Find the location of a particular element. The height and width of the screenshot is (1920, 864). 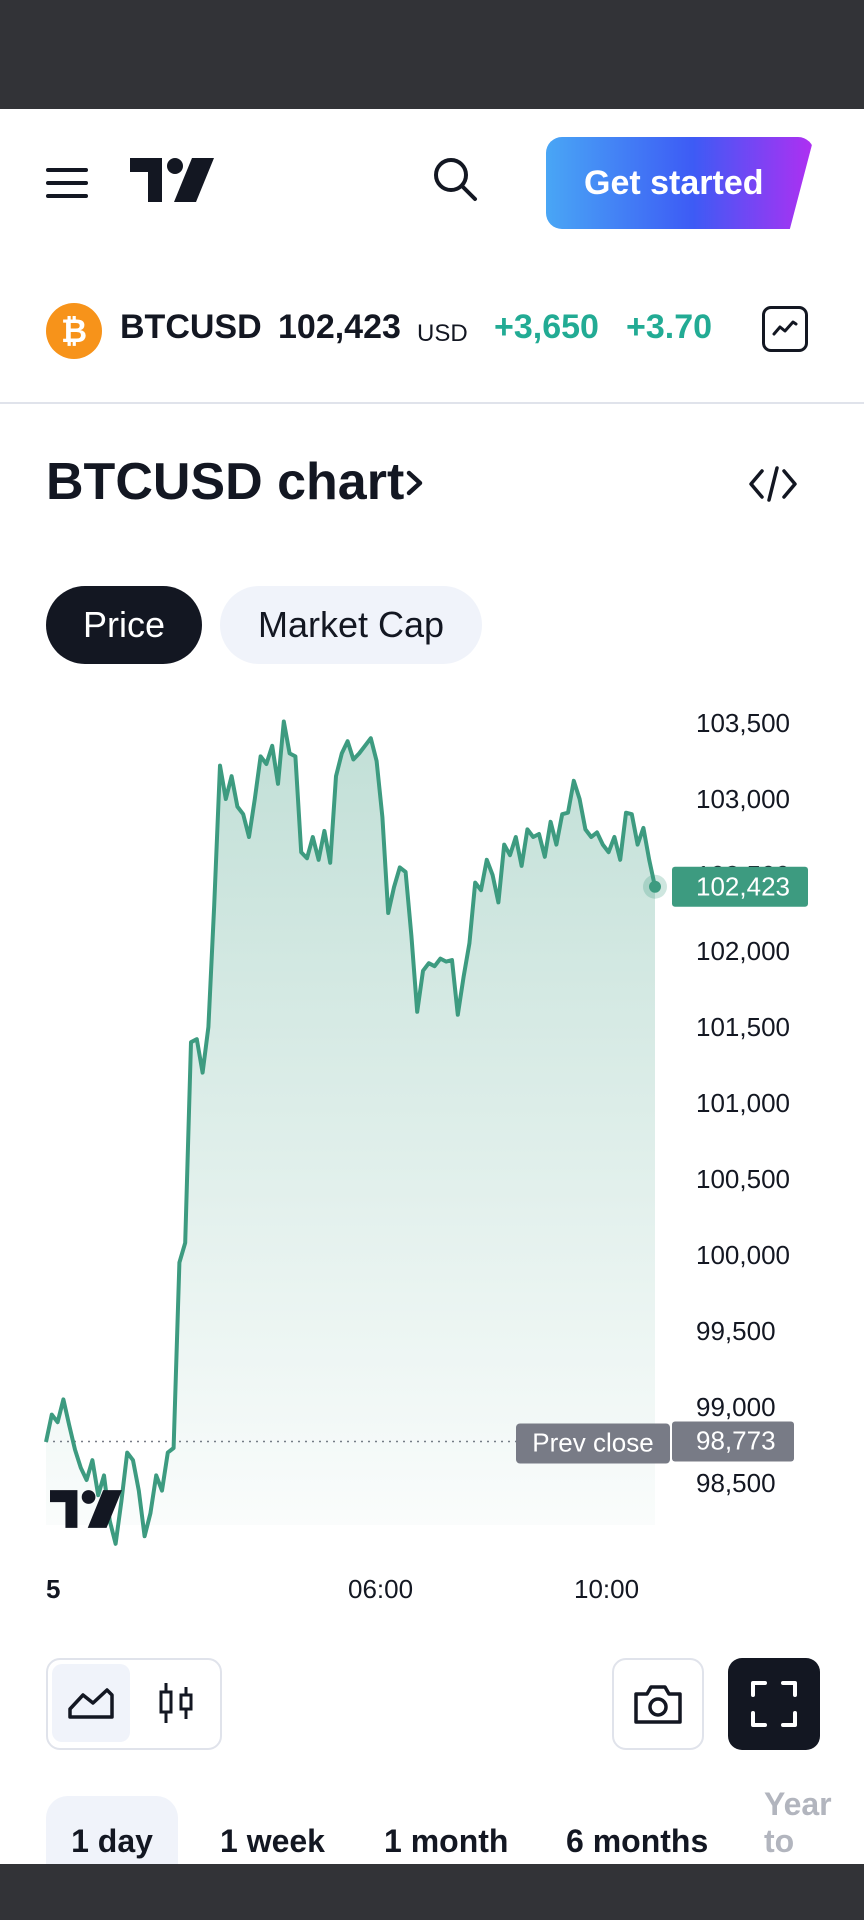

chart-line-icon is located at coordinates (785, 328).